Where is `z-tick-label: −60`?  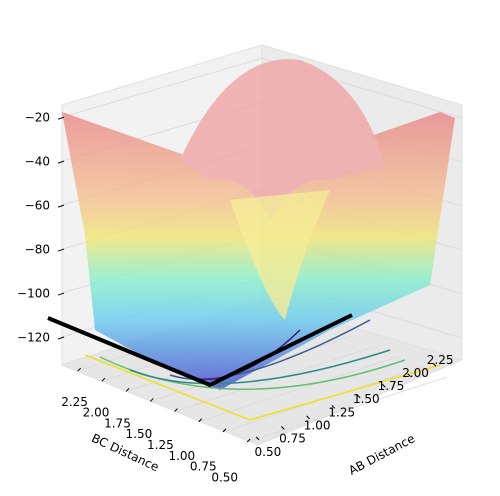 z-tick-label: −60 is located at coordinates (37, 206).